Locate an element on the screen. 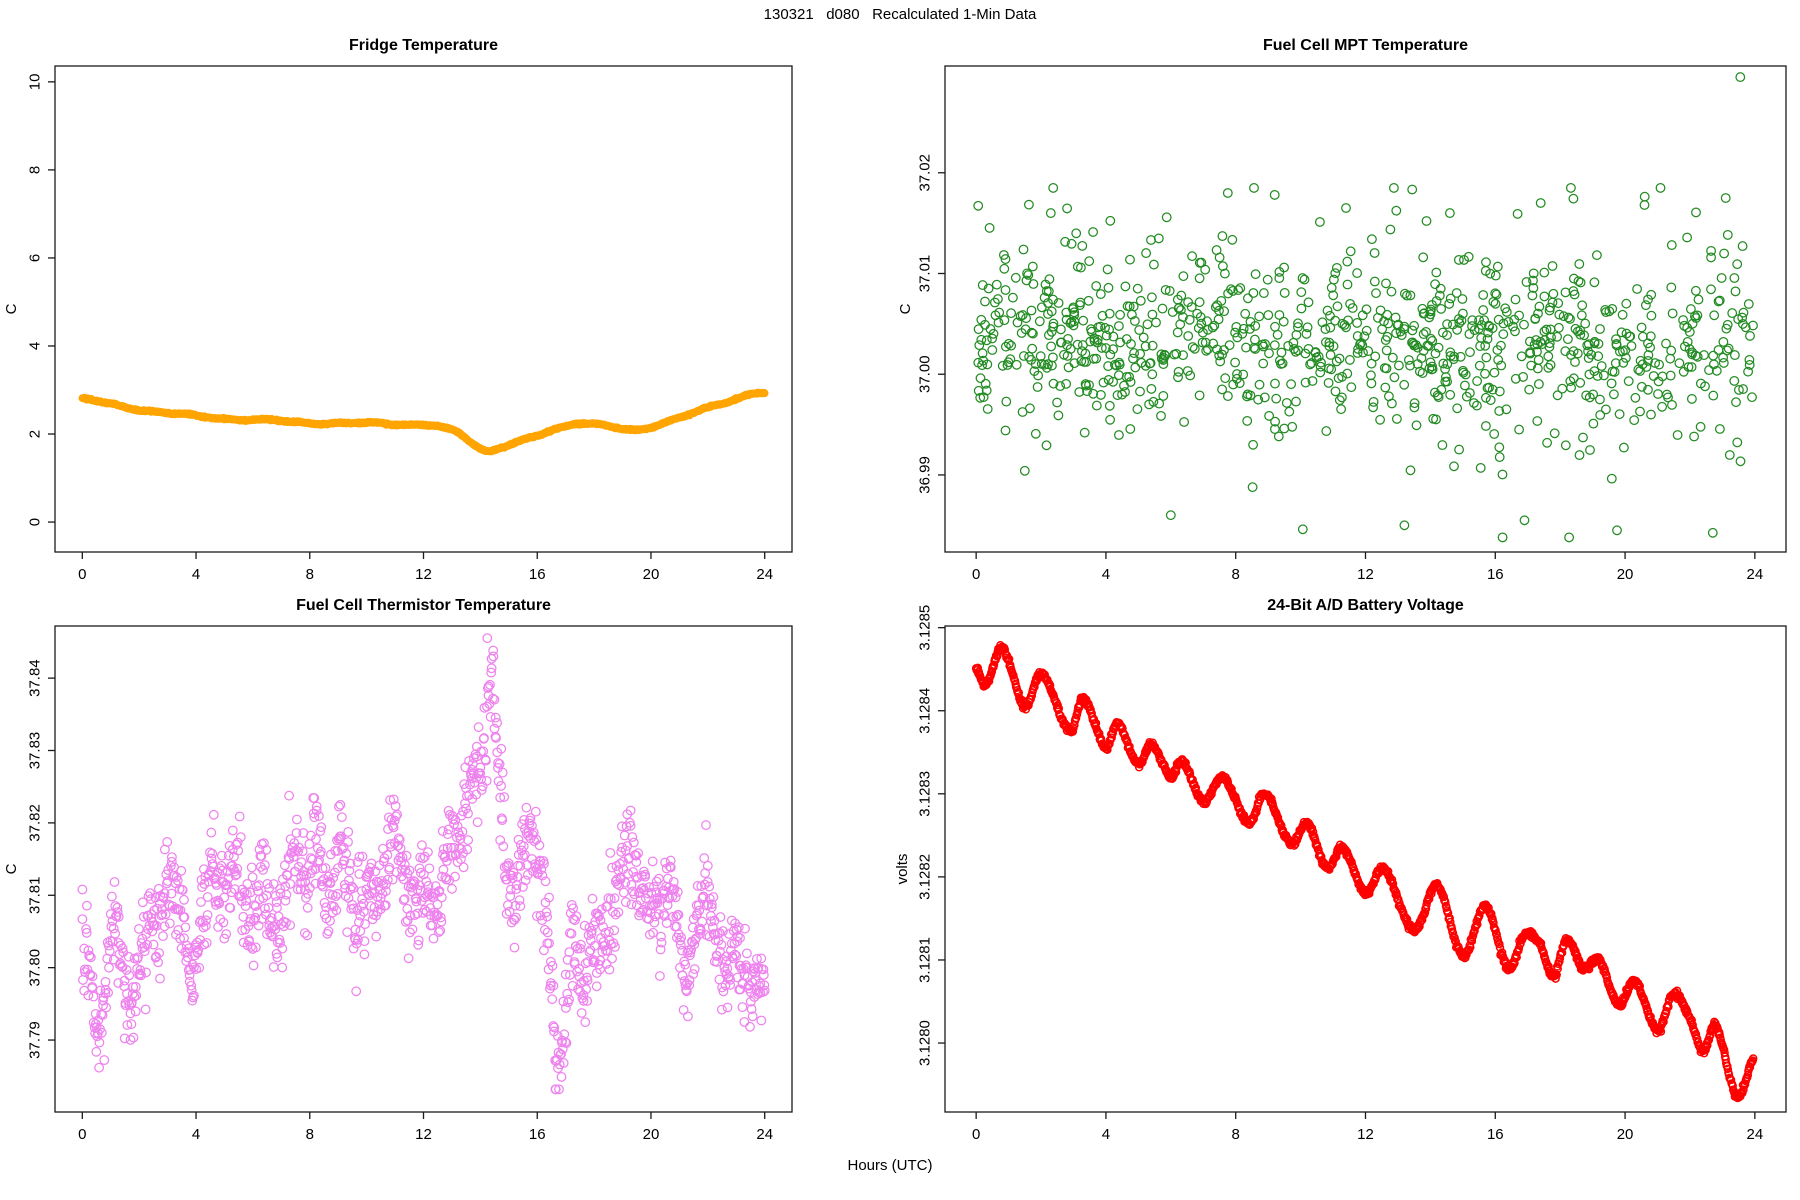  y-tick-label: 10 is located at coordinates (35, 82).